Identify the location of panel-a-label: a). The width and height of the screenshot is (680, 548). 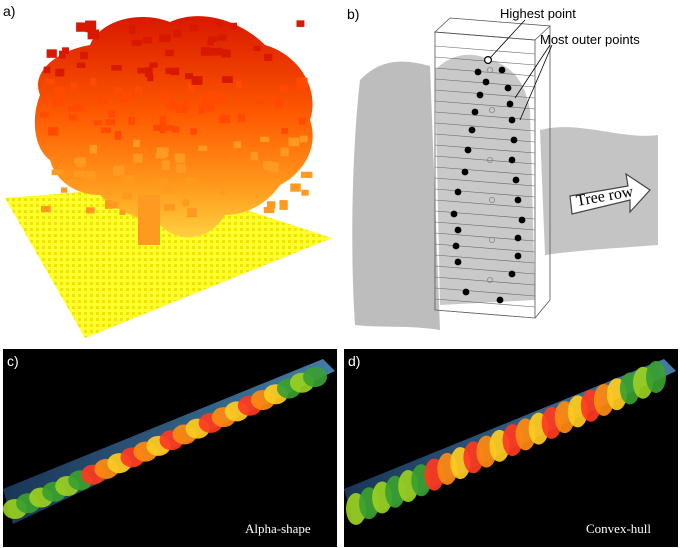
(9, 11).